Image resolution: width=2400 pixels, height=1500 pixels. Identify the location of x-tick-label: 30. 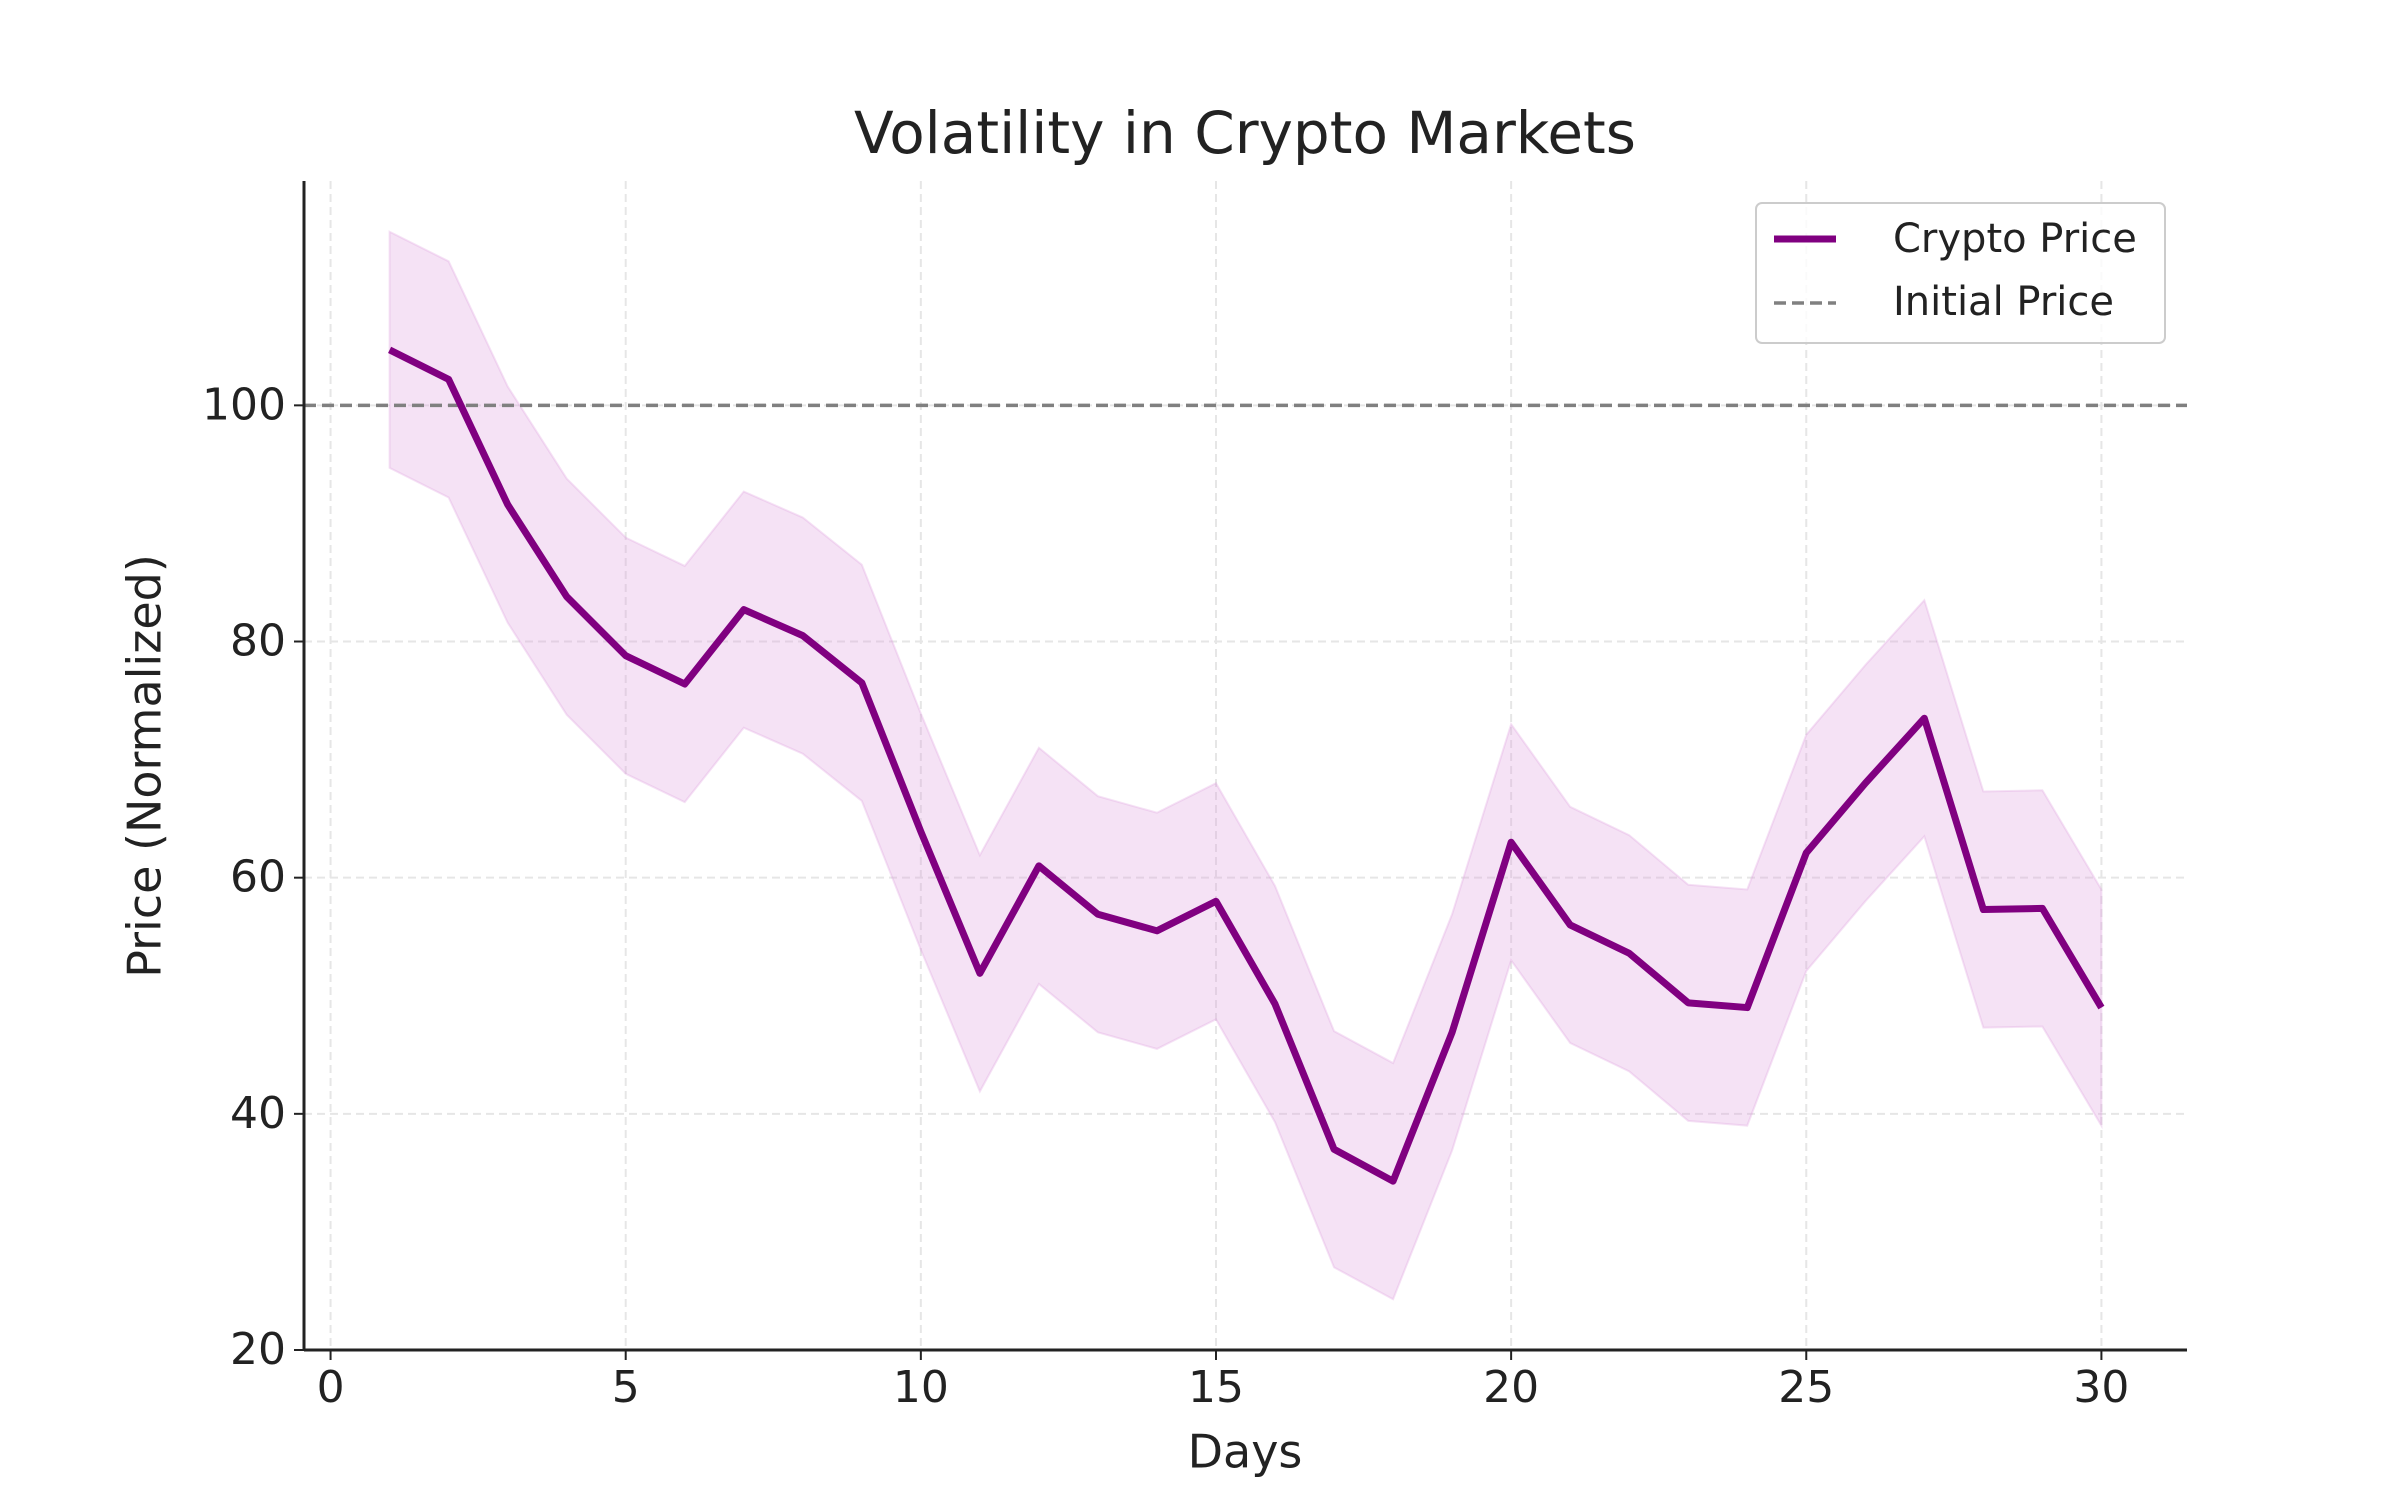
(2101, 1387).